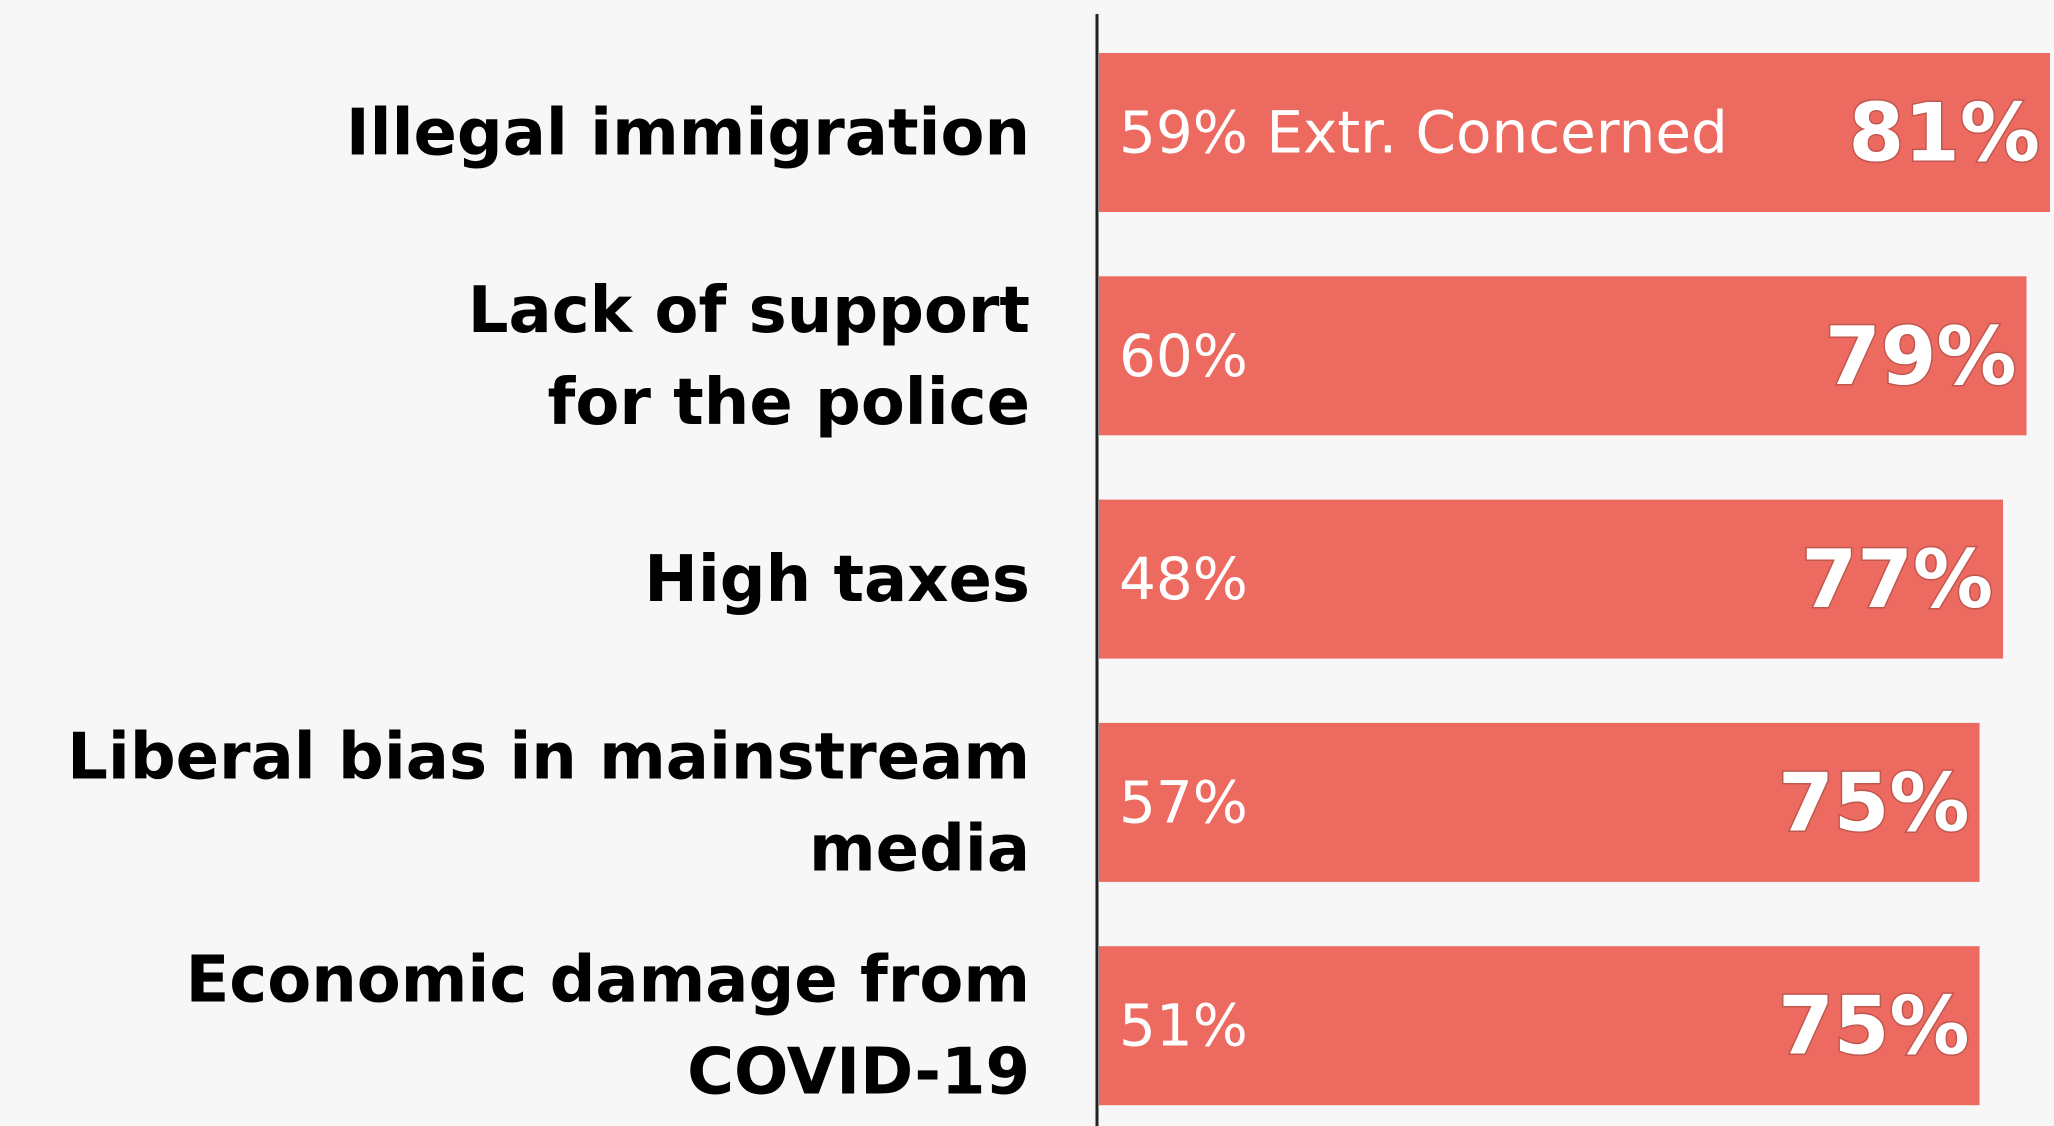 The image size is (2054, 1126). I want to click on inner-value-label: 51%, so click(1183, 1026).